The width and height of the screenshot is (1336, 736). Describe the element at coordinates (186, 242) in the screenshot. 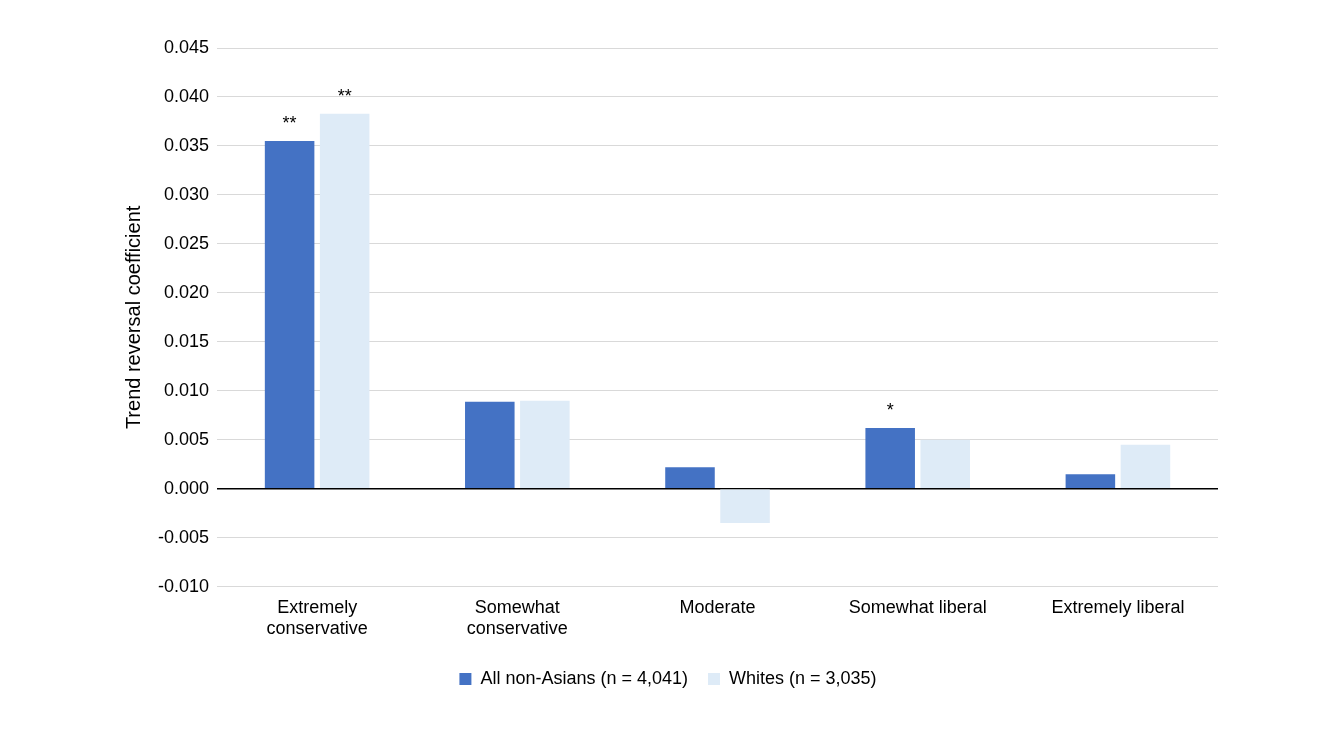

I see `y-tick-label: 0.025` at that location.